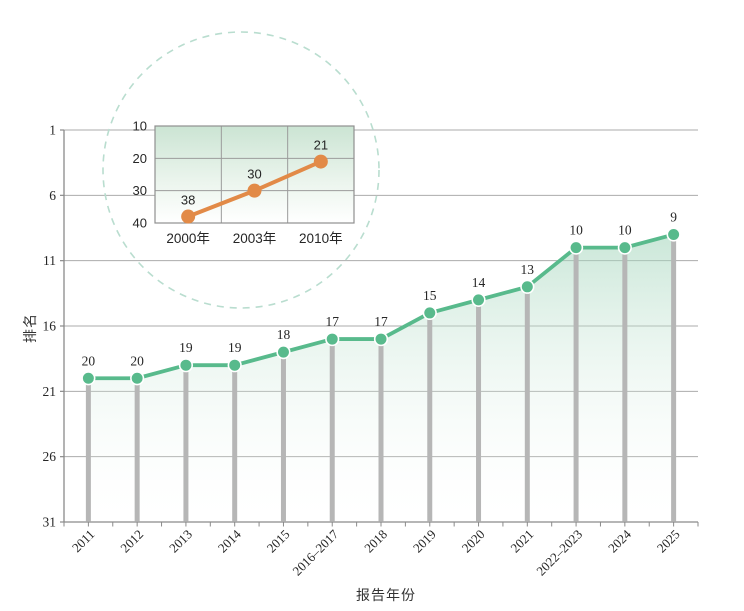 The height and width of the screenshot is (611, 744). Describe the element at coordinates (386, 595) in the screenshot. I see `x-axis-title: 报告年份` at that location.